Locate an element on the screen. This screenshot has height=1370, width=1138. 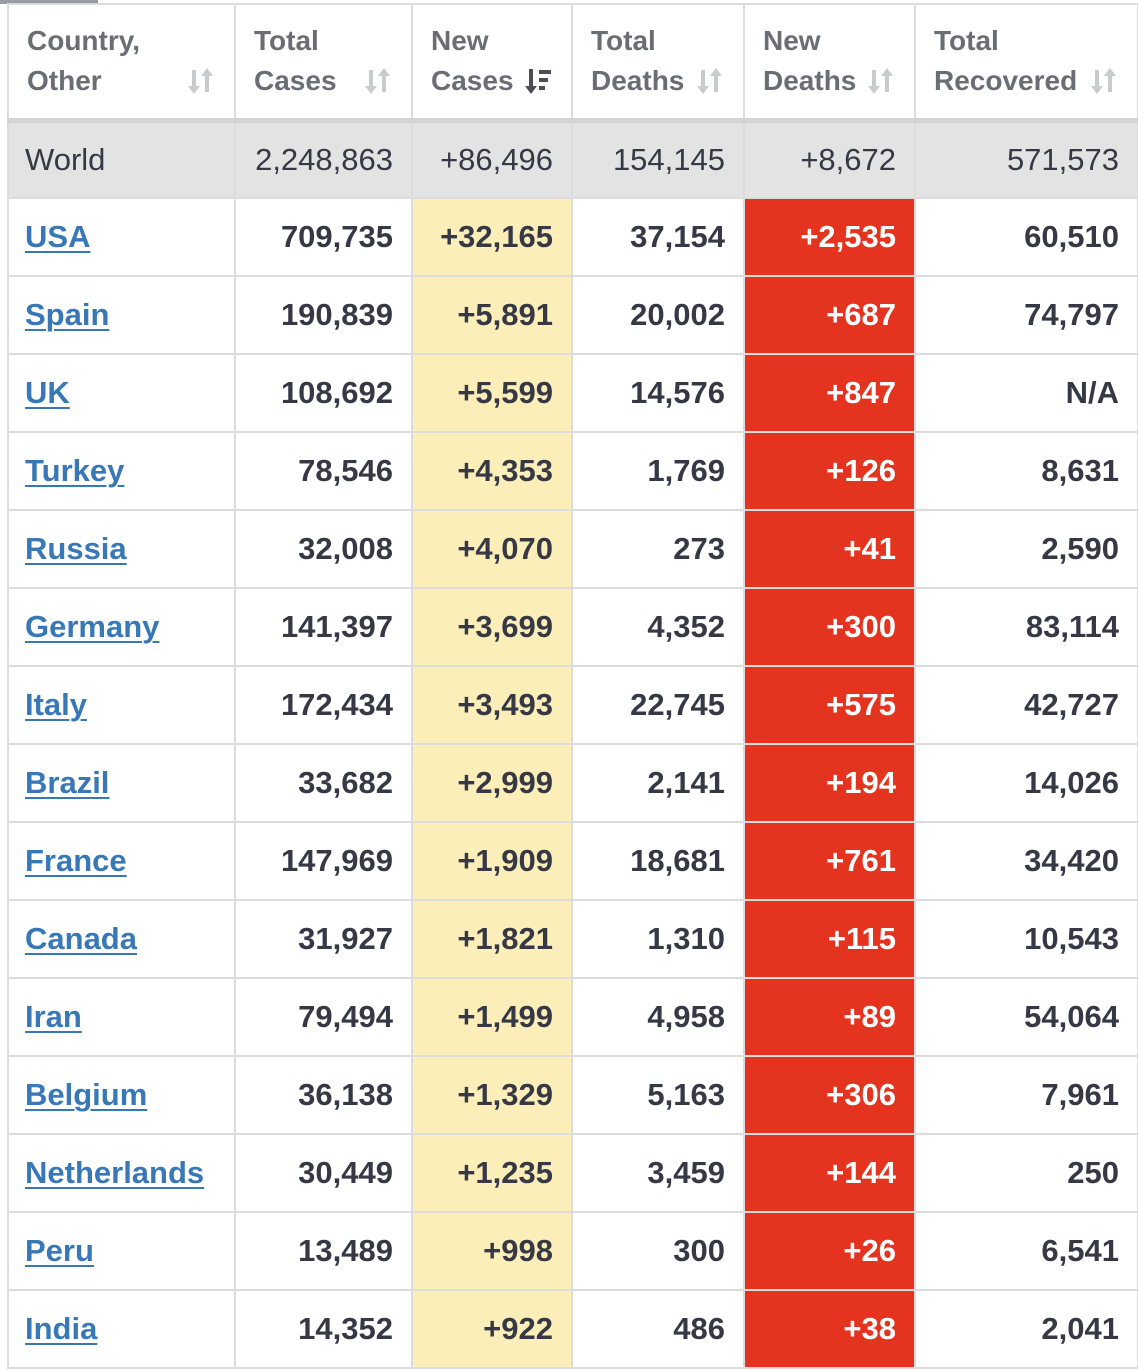
header-new-deaths: New Deaths is located at coordinates (829, 63).